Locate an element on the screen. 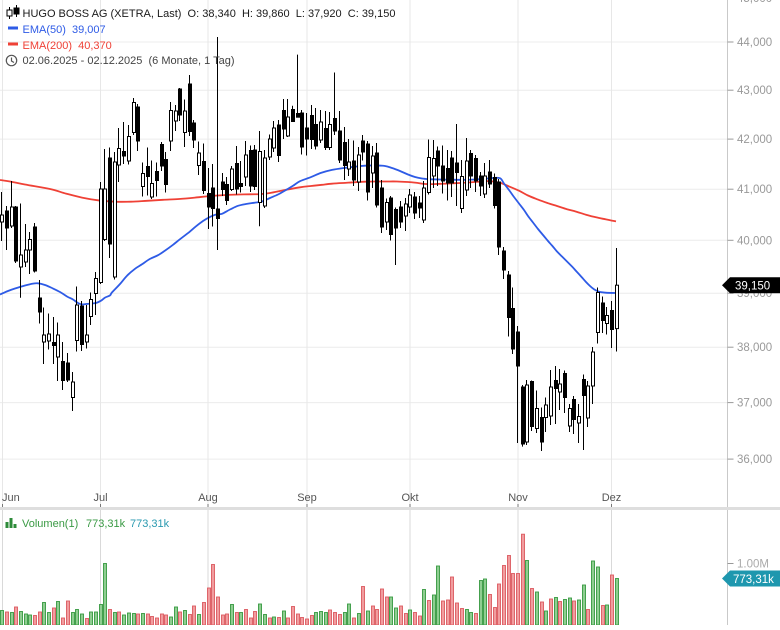 This screenshot has height=630, width=780. svg-text: Okt is located at coordinates (409, 498).